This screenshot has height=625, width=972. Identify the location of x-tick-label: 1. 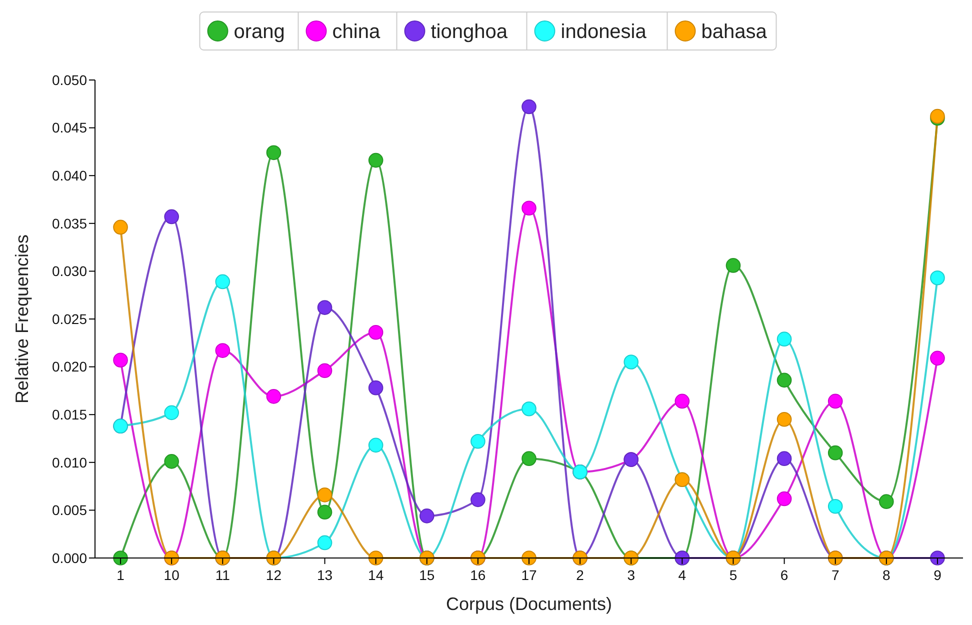
(120, 575).